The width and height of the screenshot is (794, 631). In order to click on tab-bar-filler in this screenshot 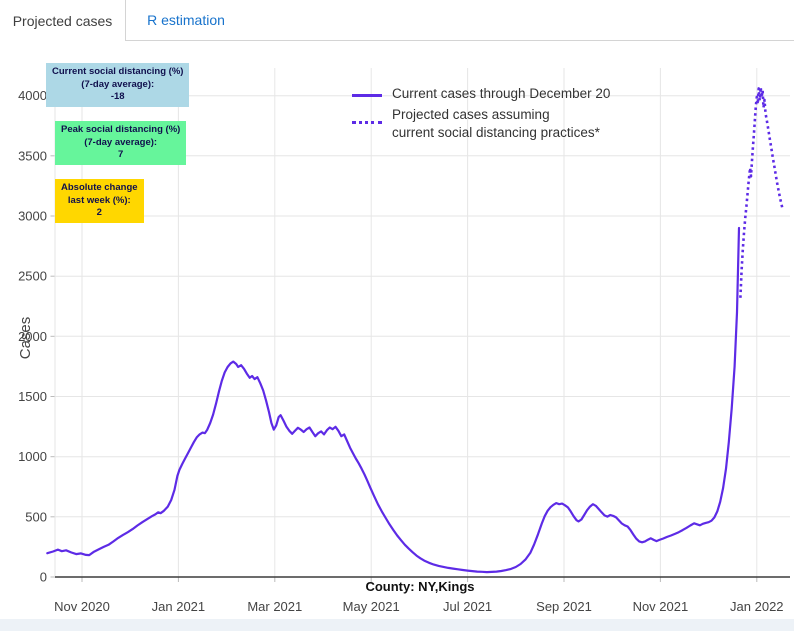, I will do `click(520, 20)`.